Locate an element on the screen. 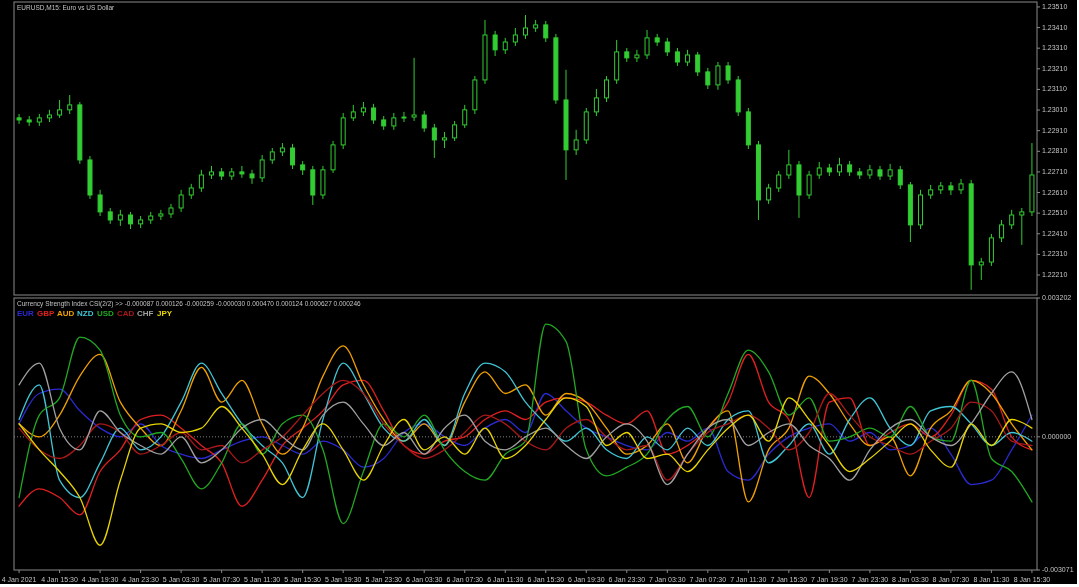 The height and width of the screenshot is (587, 1079). text: CHF is located at coordinates (145, 313).